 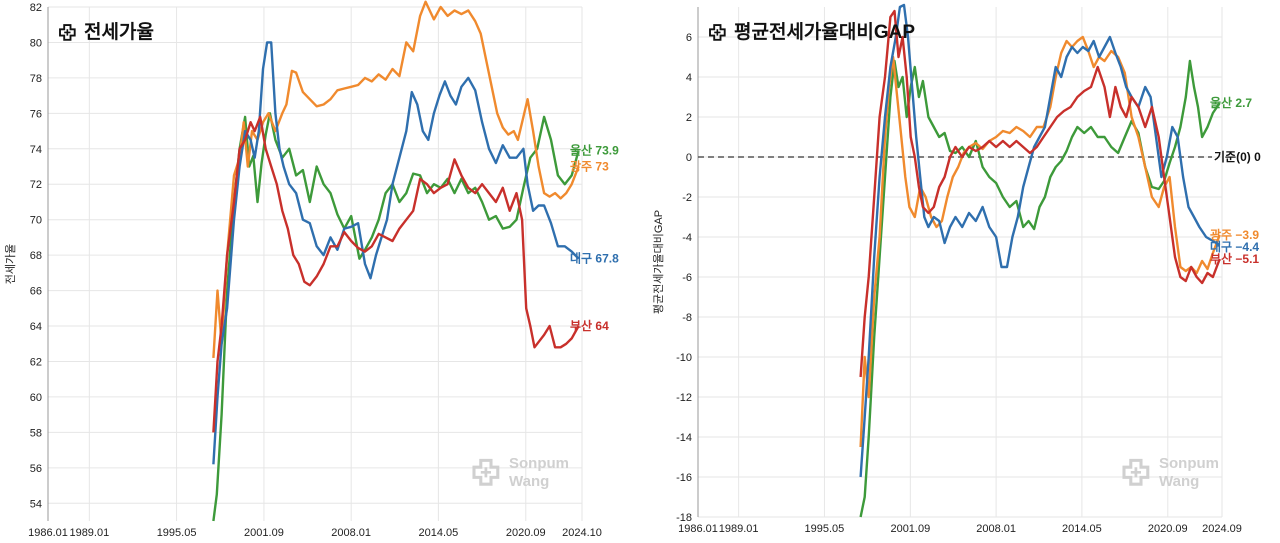 I want to click on y-axis-title: 평균전세가율대비GAP, so click(x=658, y=262).